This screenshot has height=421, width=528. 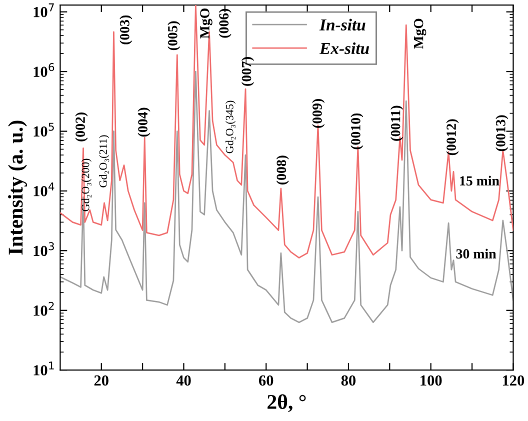 What do you see at coordinates (344, 48) in the screenshot?
I see `legend-label: Ex-situ` at bounding box center [344, 48].